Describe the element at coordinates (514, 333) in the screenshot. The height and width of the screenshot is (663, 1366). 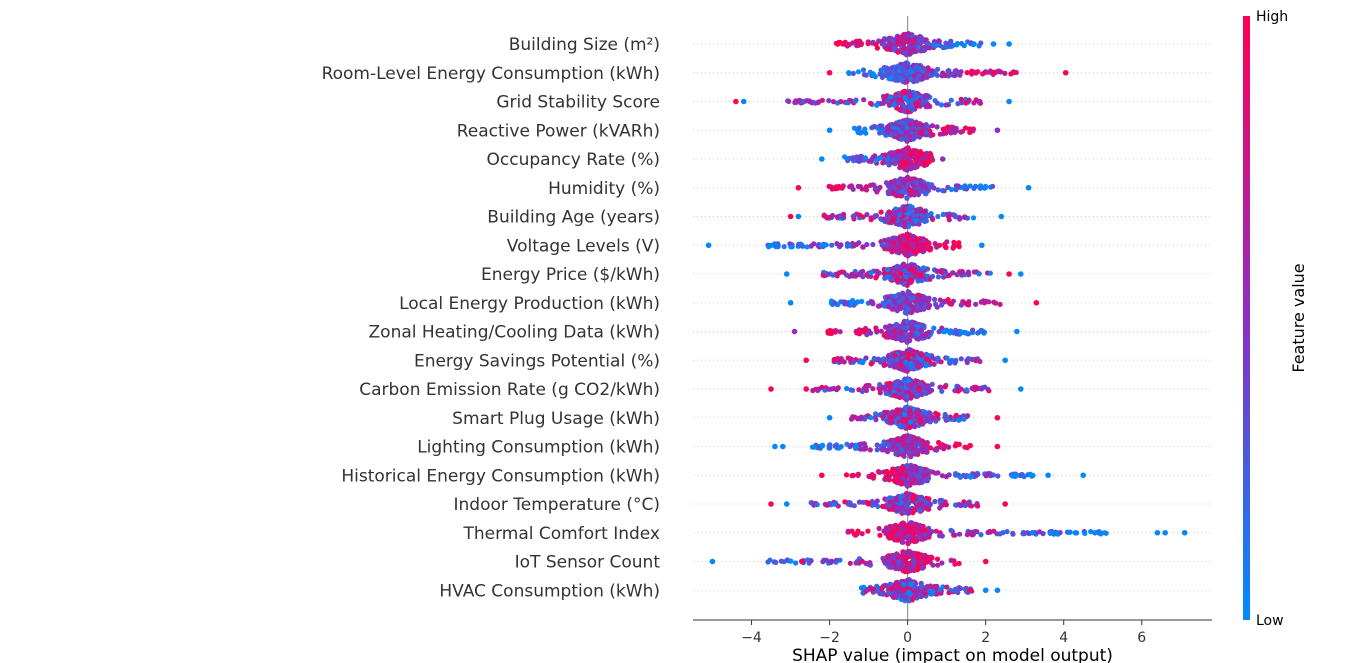
I see `feature-label: Zonal Heating/Cooling Data (kWh)` at that location.